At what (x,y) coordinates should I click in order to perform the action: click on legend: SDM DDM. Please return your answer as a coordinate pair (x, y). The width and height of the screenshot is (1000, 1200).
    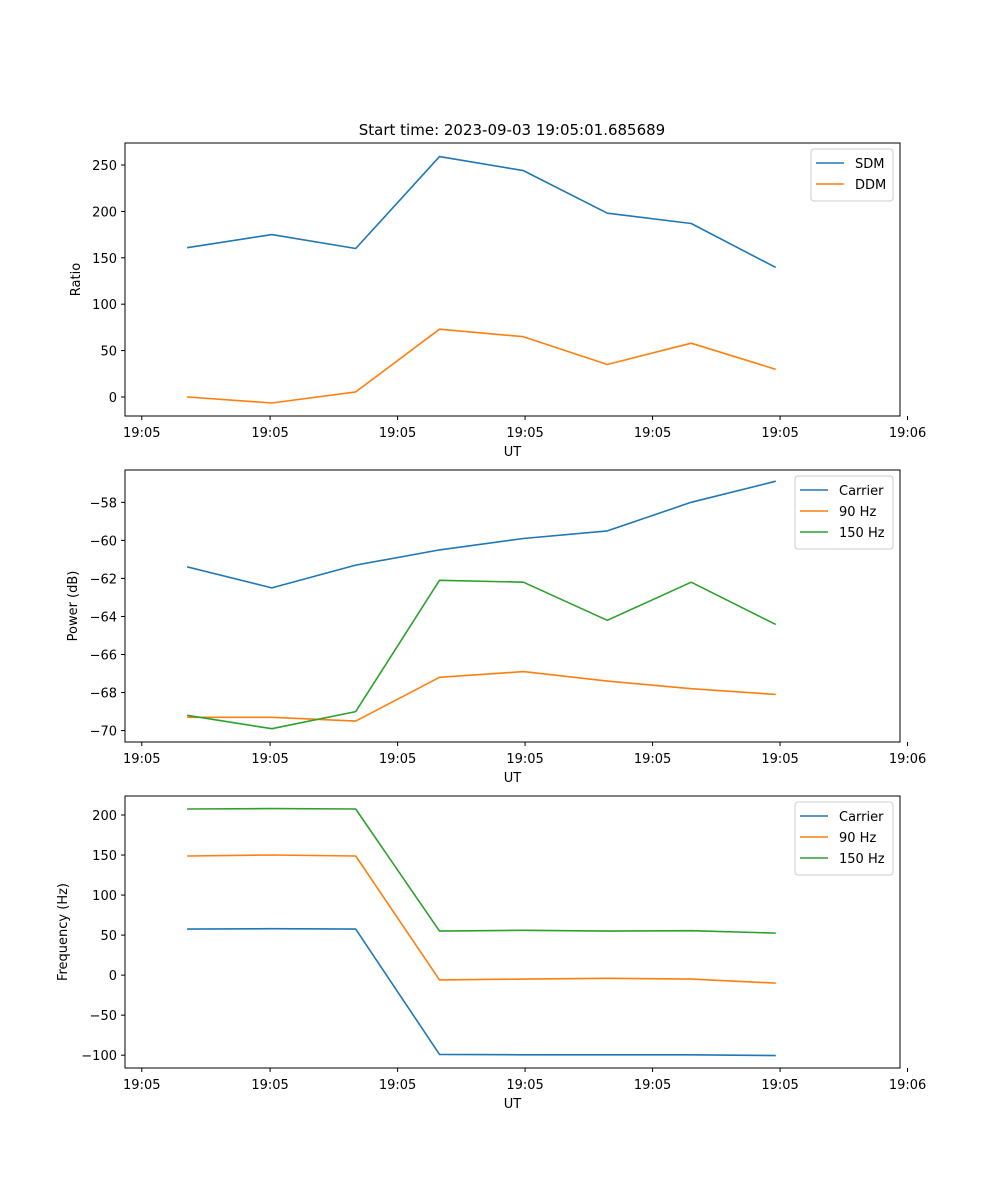
    Looking at the image, I should click on (852, 175).